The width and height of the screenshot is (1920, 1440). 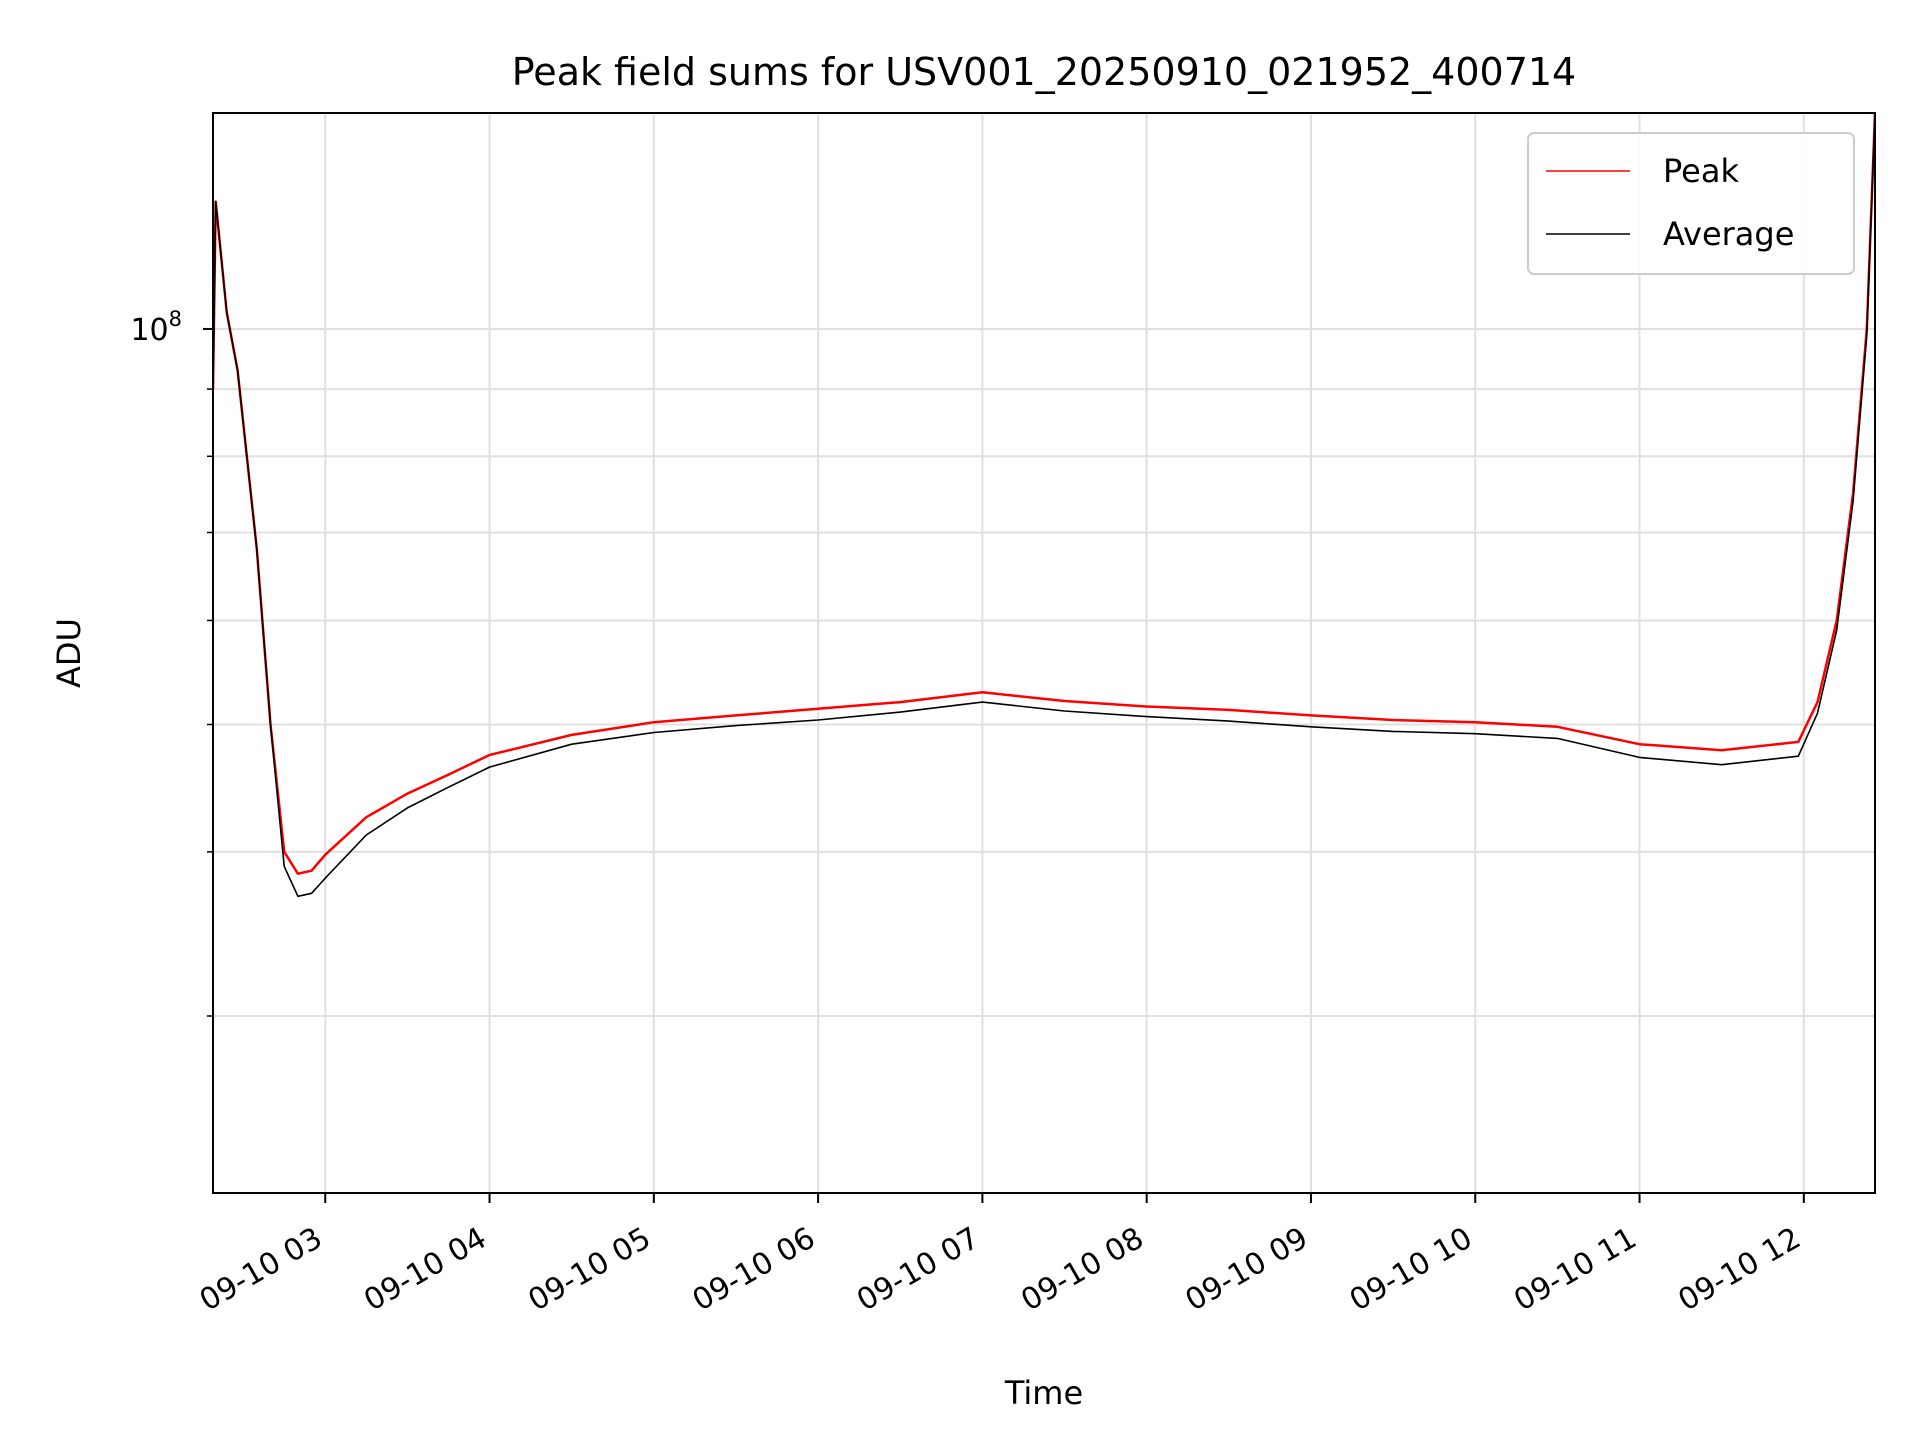 What do you see at coordinates (261, 1270) in the screenshot?
I see `x-tick-label: 09-10 03` at bounding box center [261, 1270].